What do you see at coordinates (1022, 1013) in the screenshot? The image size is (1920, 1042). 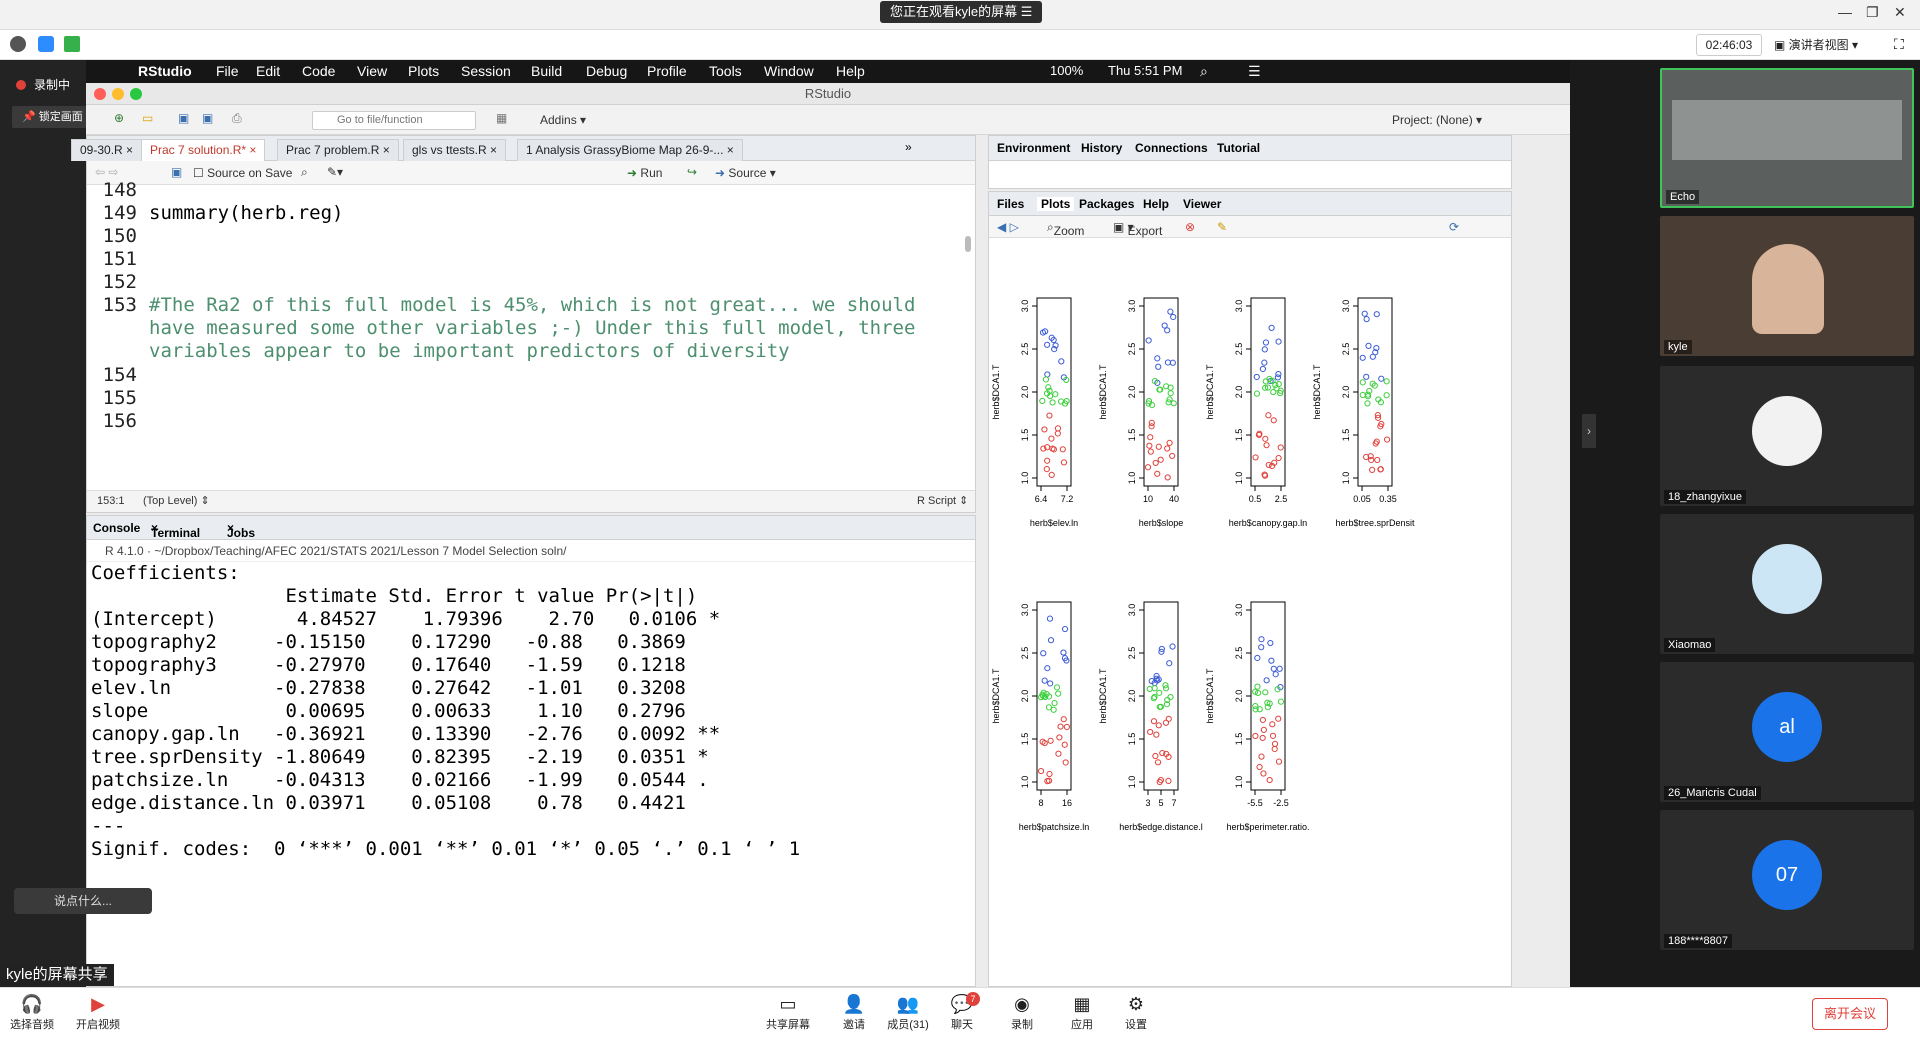 I see `record-button: ◉ 录制` at bounding box center [1022, 1013].